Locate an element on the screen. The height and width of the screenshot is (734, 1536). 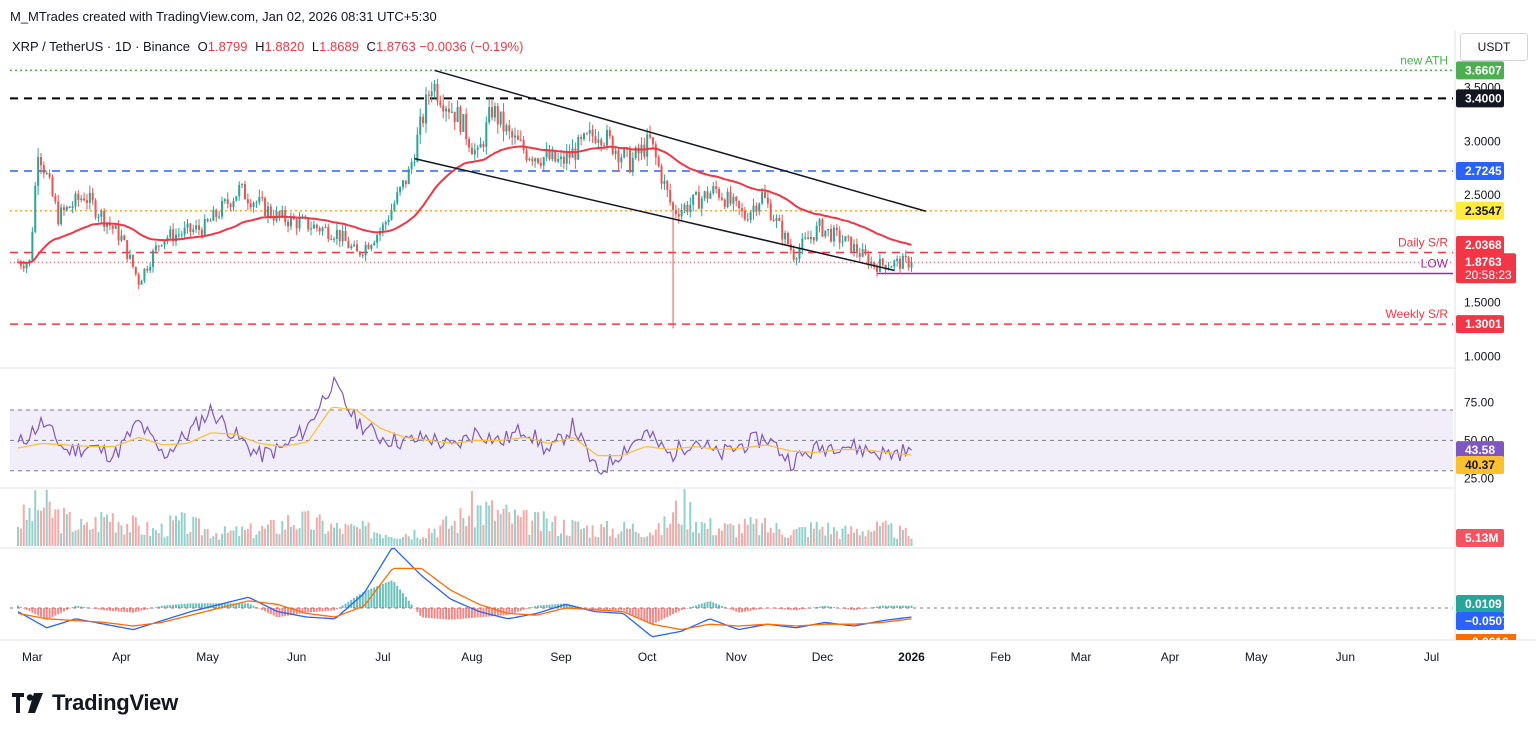
currency-button: USDT is located at coordinates (1494, 47).